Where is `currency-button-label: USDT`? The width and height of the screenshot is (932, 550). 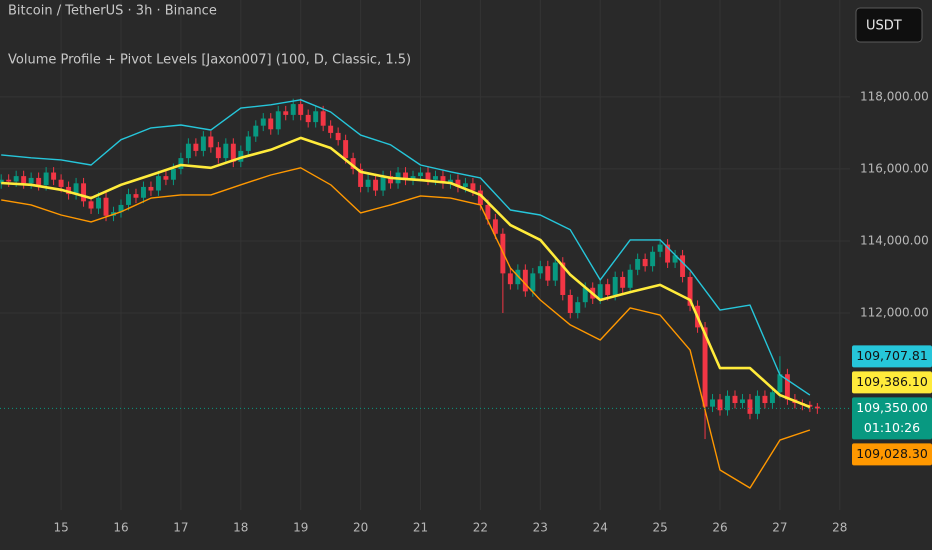
currency-button-label: USDT is located at coordinates (884, 26).